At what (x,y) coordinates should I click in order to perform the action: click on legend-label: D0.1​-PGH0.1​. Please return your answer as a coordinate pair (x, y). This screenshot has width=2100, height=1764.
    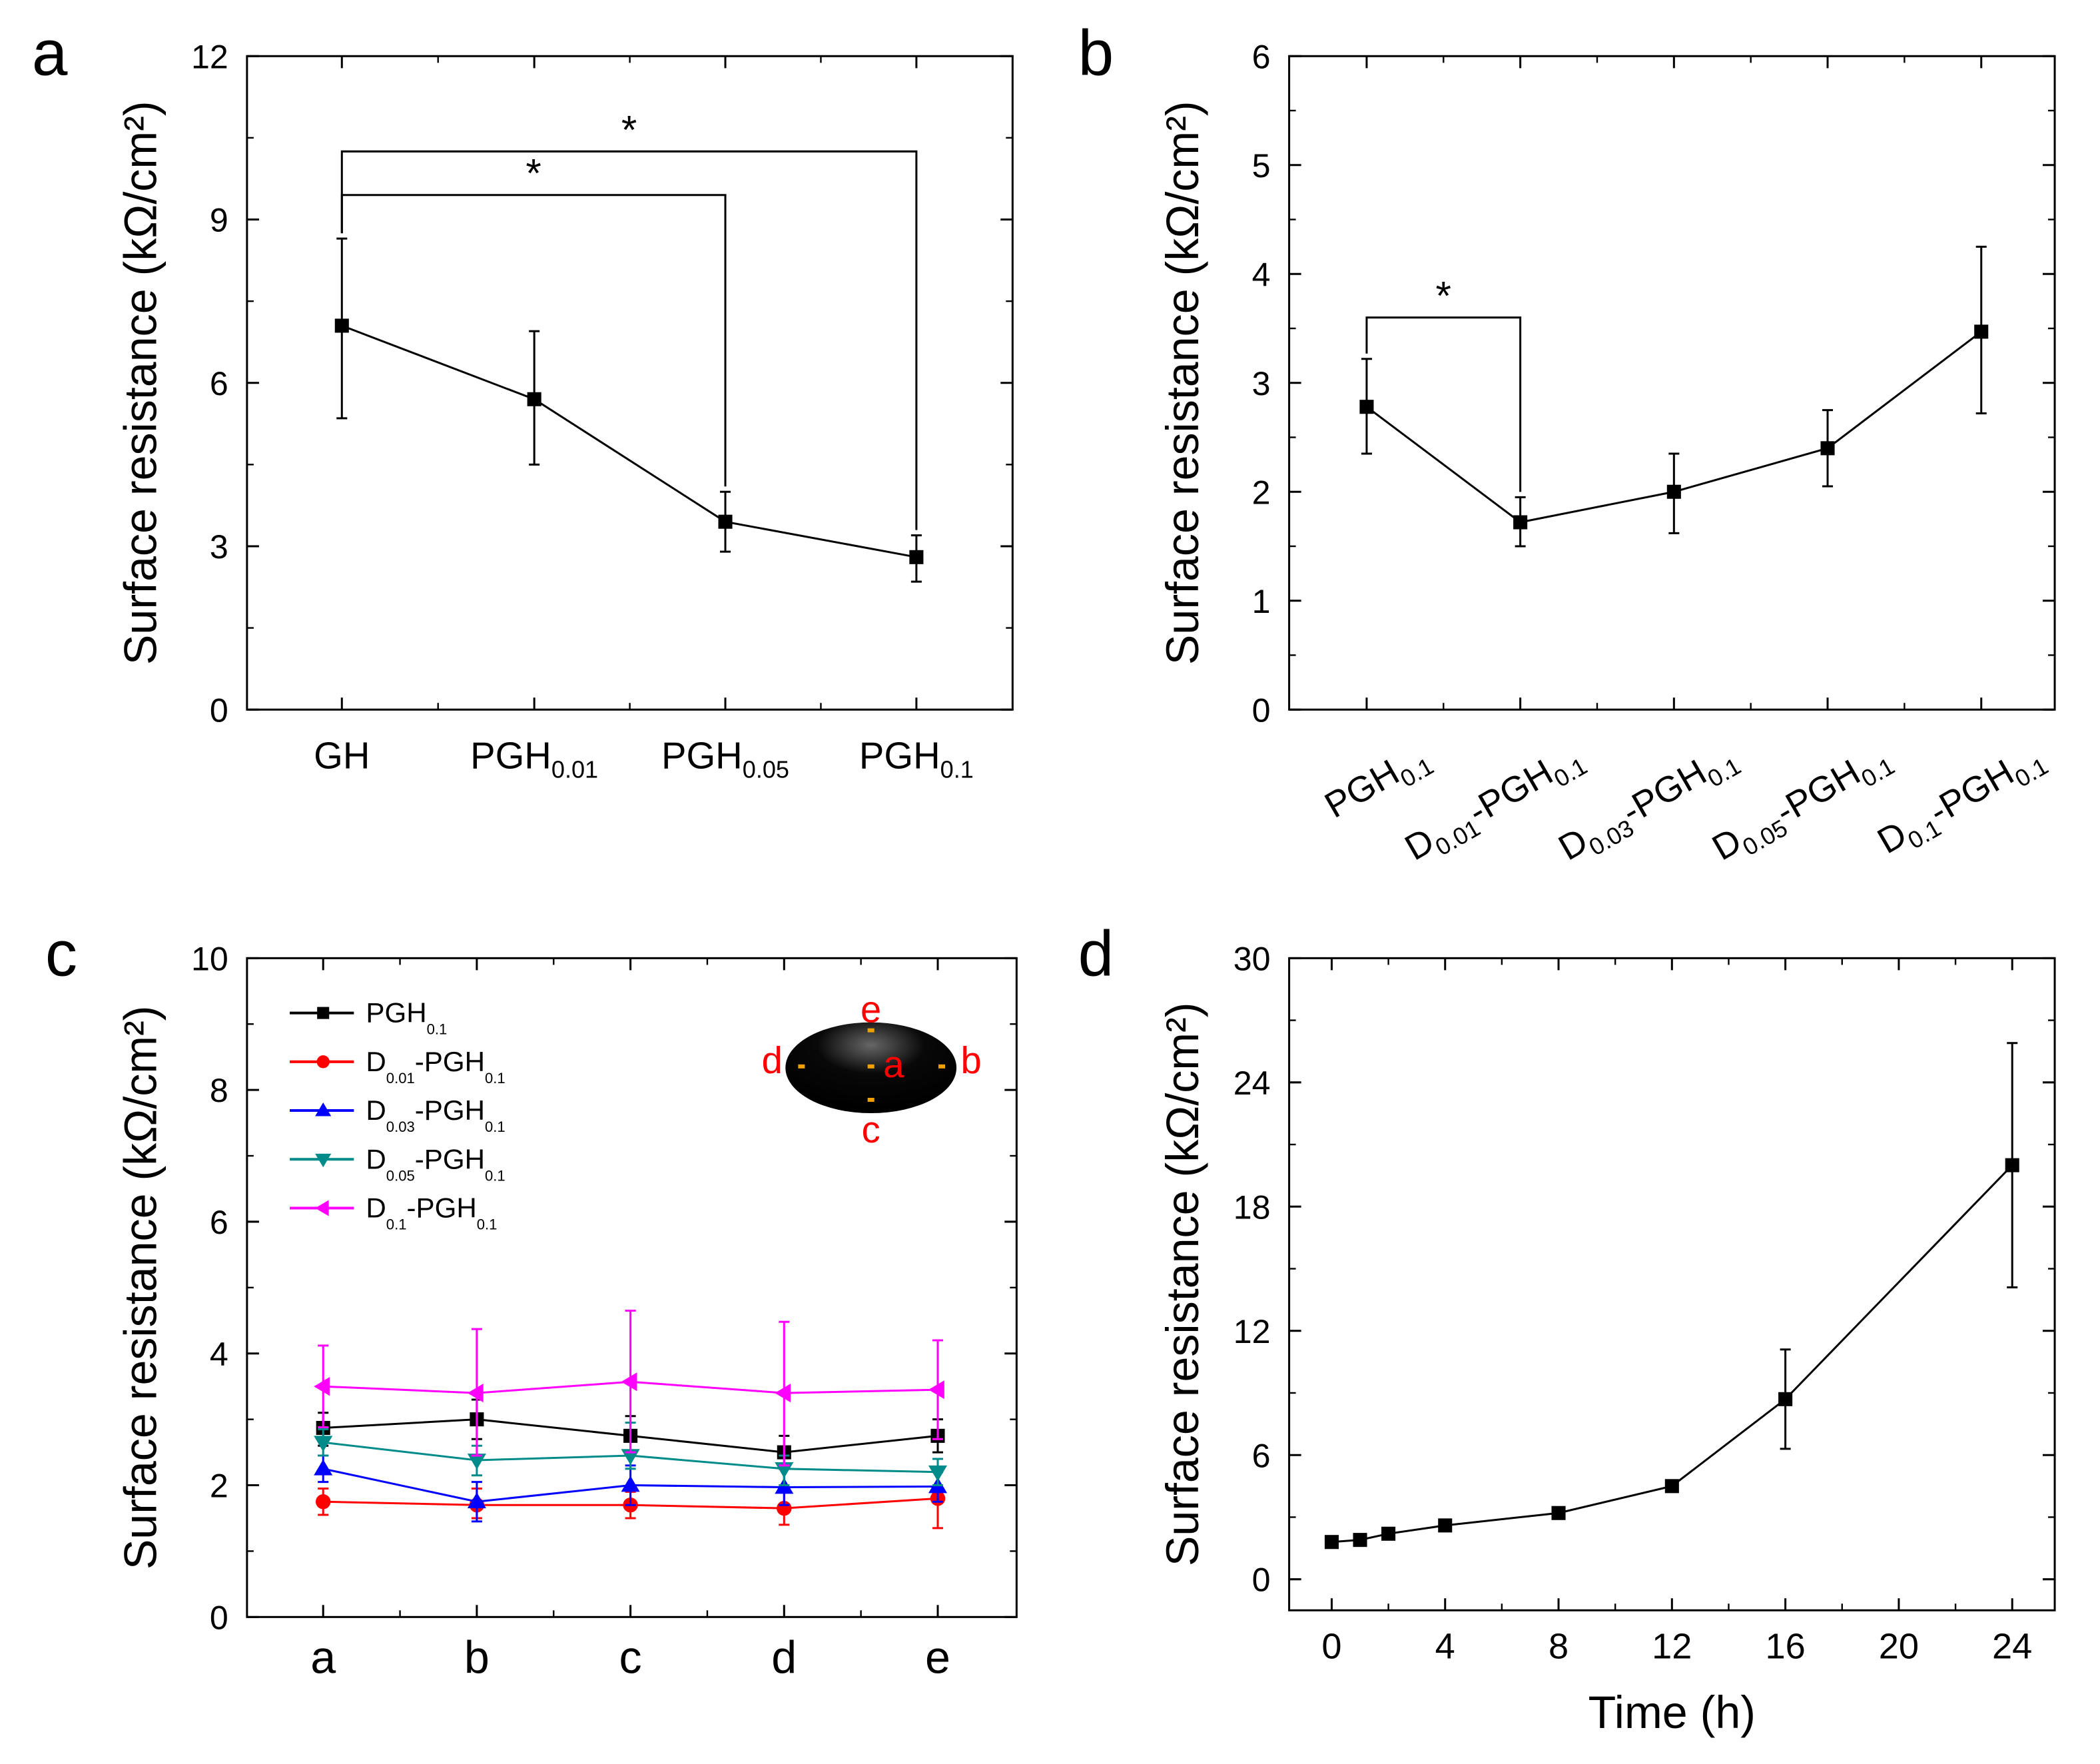
    Looking at the image, I should click on (431, 1212).